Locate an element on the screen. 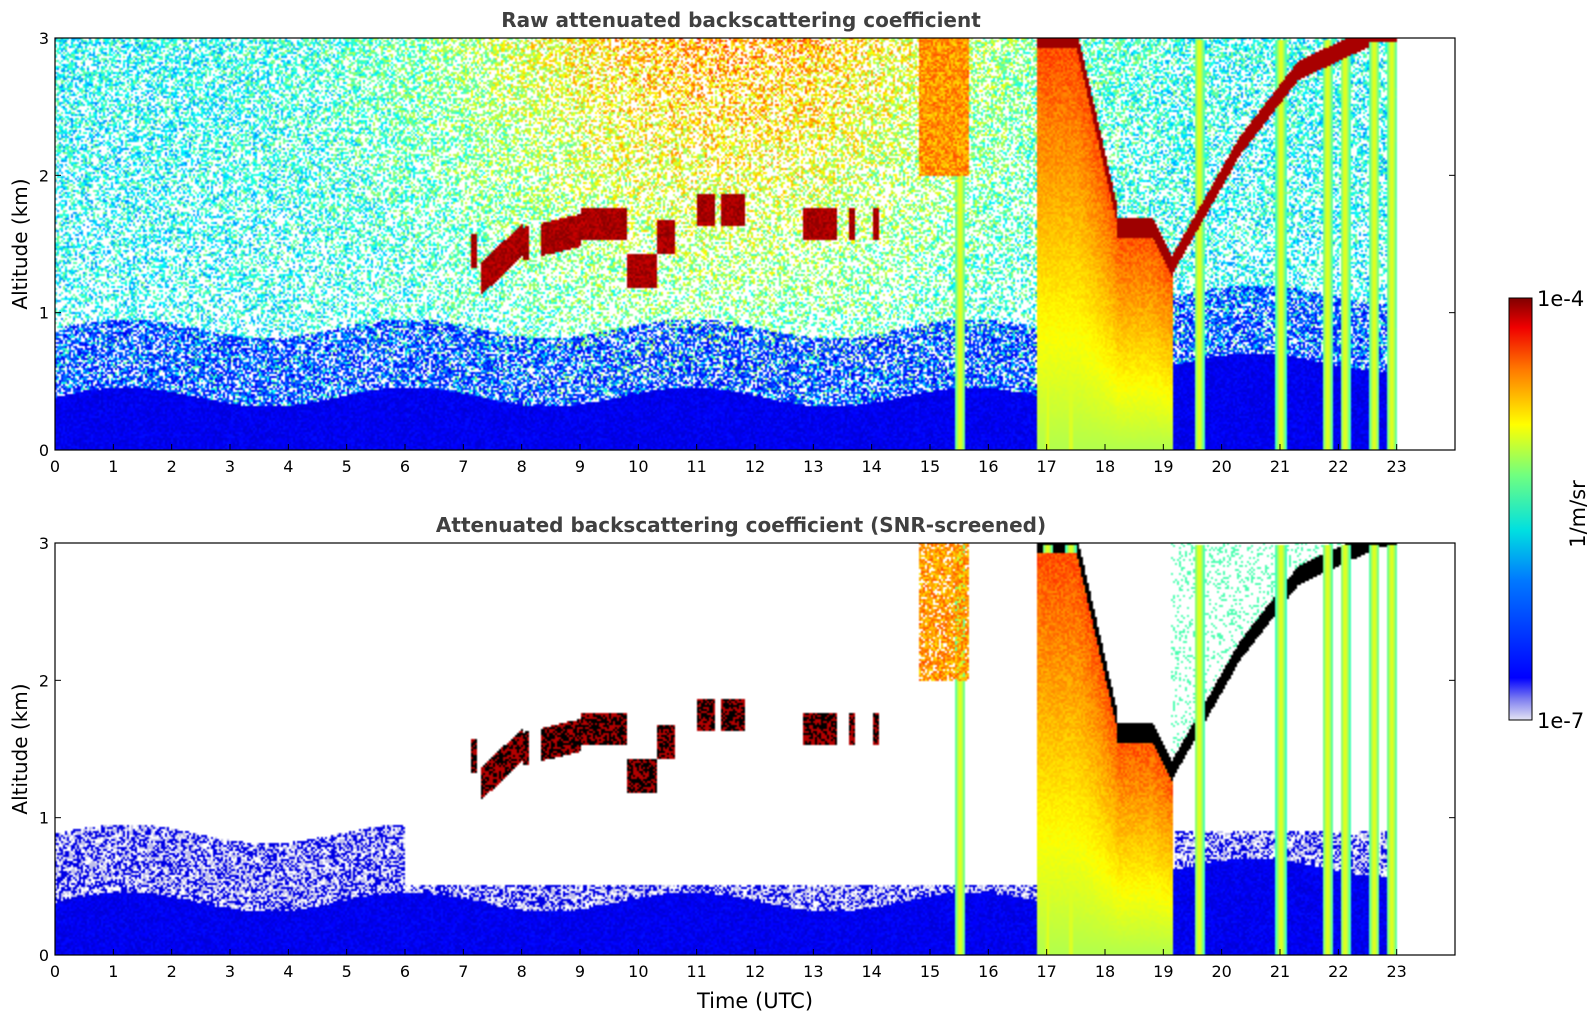 The height and width of the screenshot is (1020, 1595). x-axis-label: Time (UTC) is located at coordinates (754, 1001).